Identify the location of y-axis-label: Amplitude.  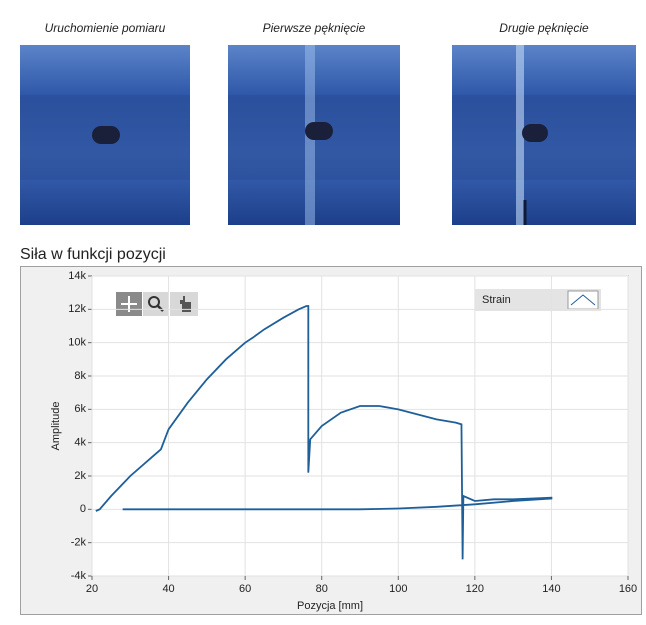
(56, 426).